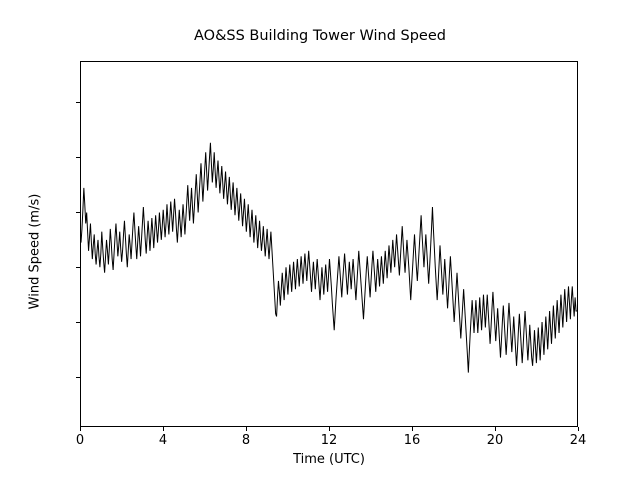  What do you see at coordinates (578, 440) in the screenshot?
I see `x-tick-label: 24` at bounding box center [578, 440].